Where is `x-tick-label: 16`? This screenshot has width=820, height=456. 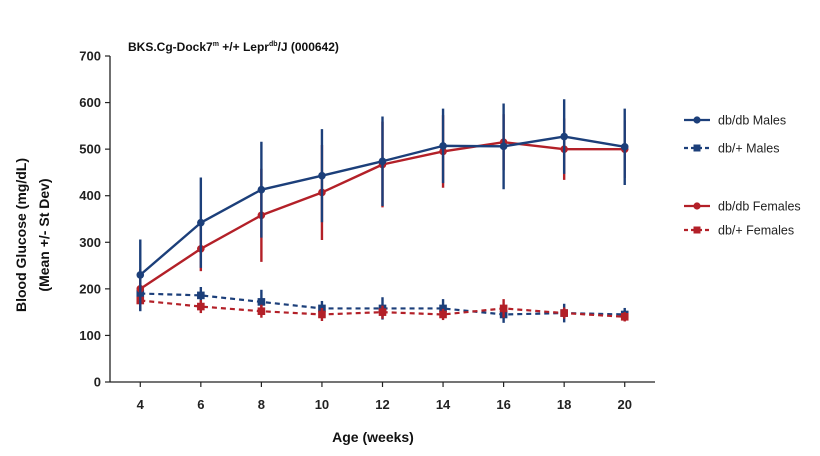 x-tick-label: 16 is located at coordinates (503, 404).